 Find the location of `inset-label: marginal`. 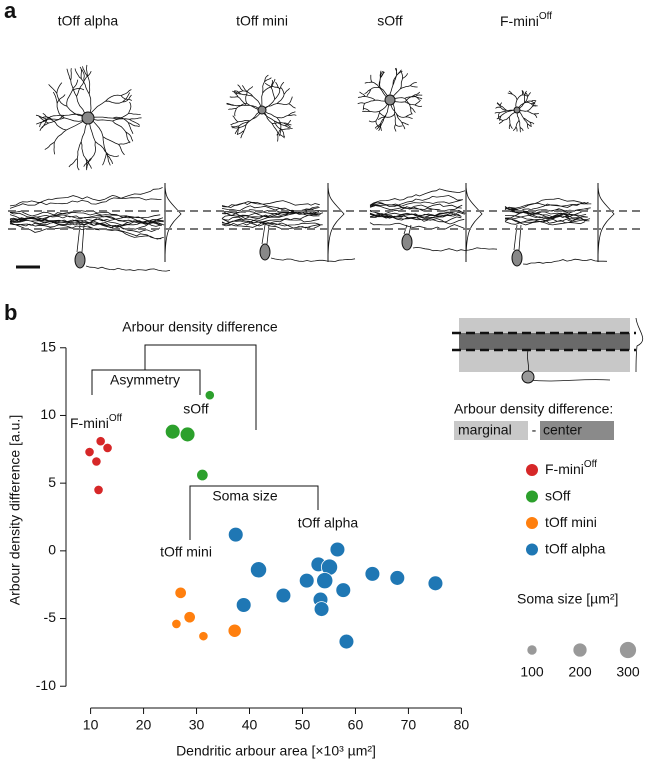

inset-label: marginal is located at coordinates (485, 430).